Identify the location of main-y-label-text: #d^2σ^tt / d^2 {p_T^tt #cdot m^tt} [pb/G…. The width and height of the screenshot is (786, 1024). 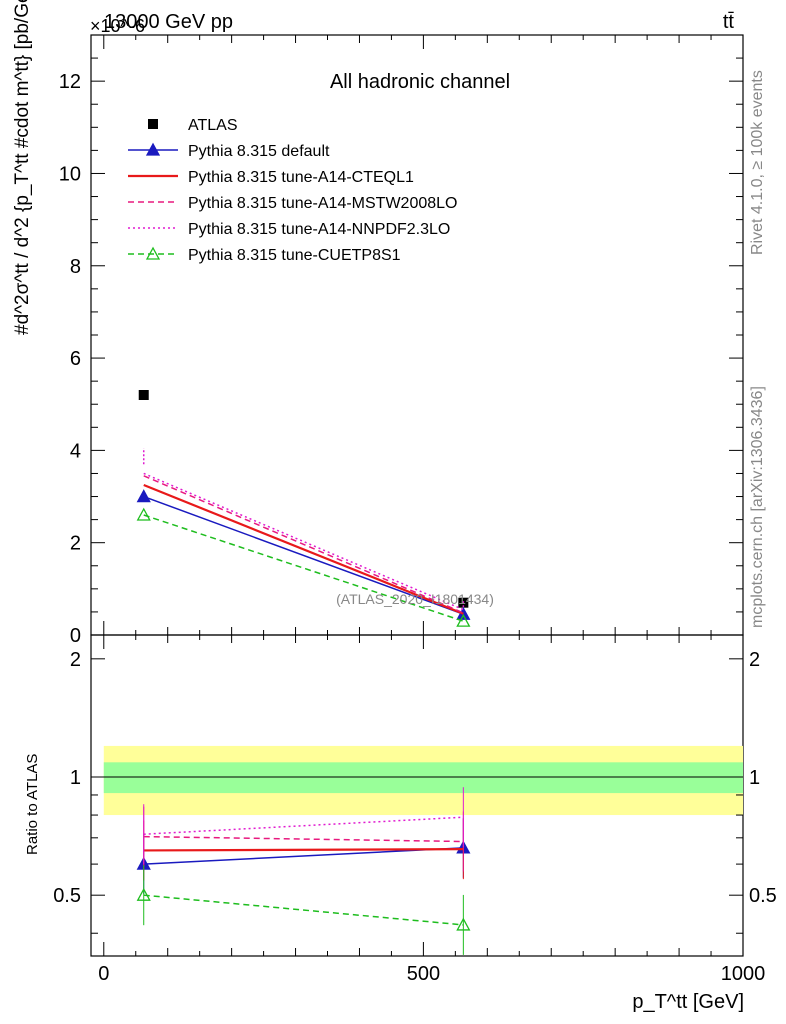
(22, 167).